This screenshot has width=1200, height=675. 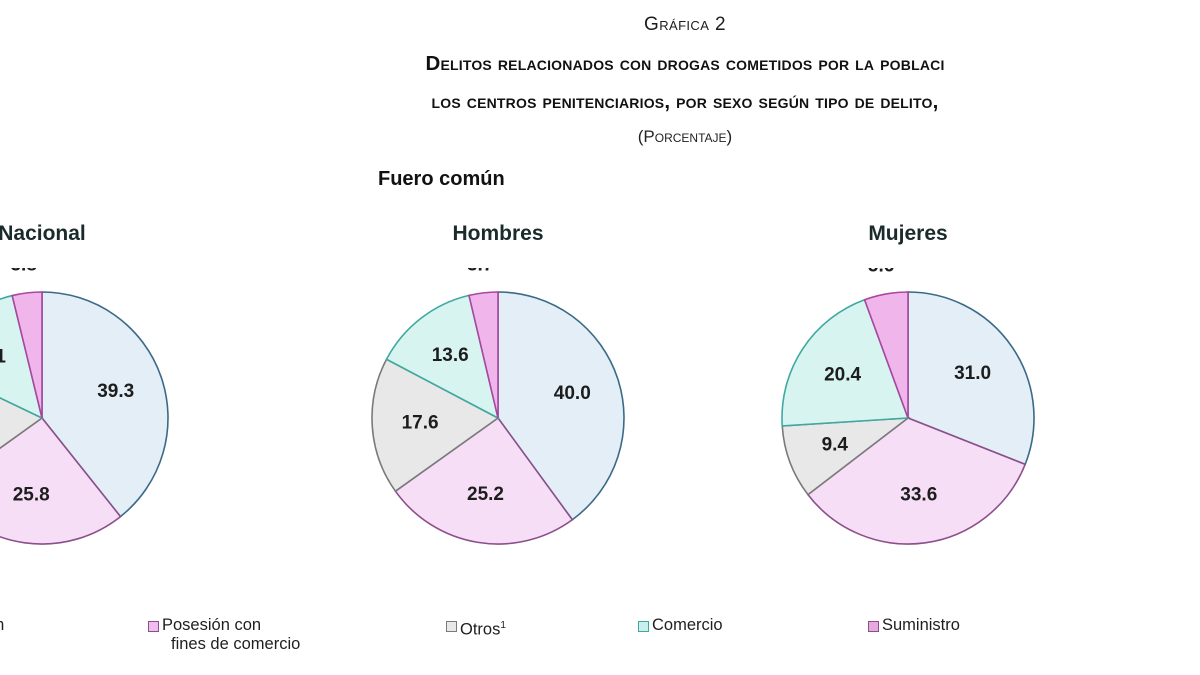 What do you see at coordinates (643, 626) in the screenshot?
I see `legend-swatch-comercio-icon` at bounding box center [643, 626].